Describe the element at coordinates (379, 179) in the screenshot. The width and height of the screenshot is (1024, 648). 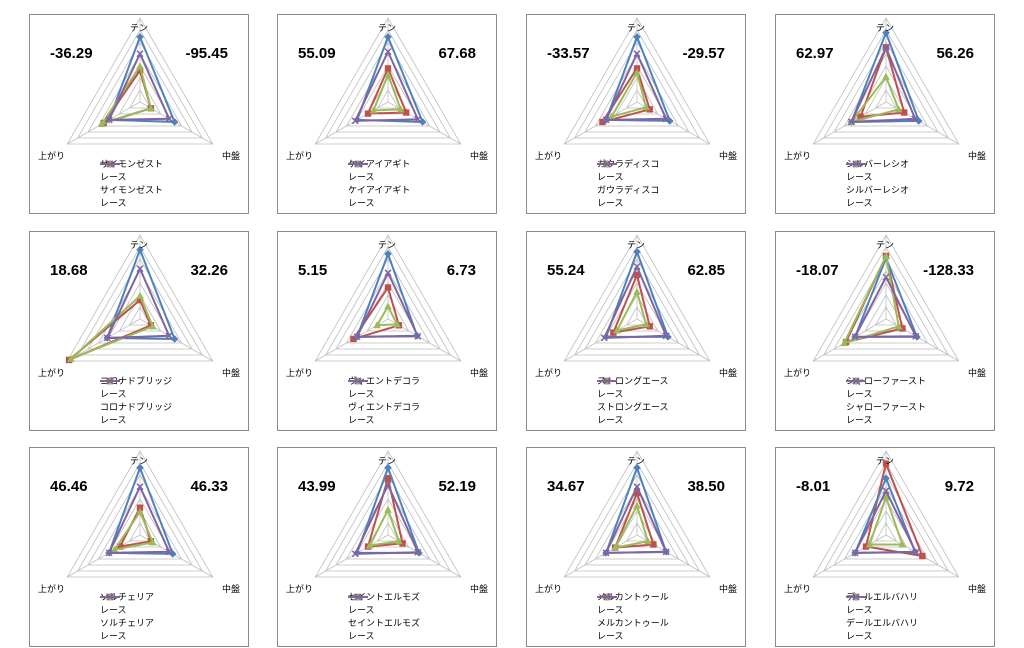
I see `legend-item: ケイアイアギト` at that location.